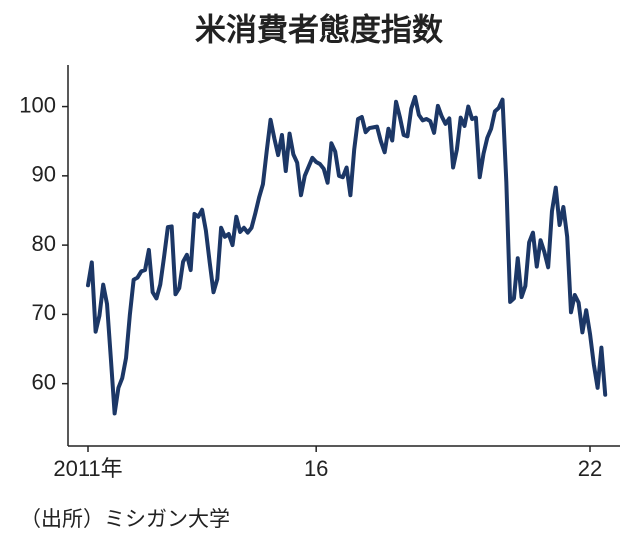 Image resolution: width=638 pixels, height=548 pixels. I want to click on y-tick-label: 60, so click(44, 381).